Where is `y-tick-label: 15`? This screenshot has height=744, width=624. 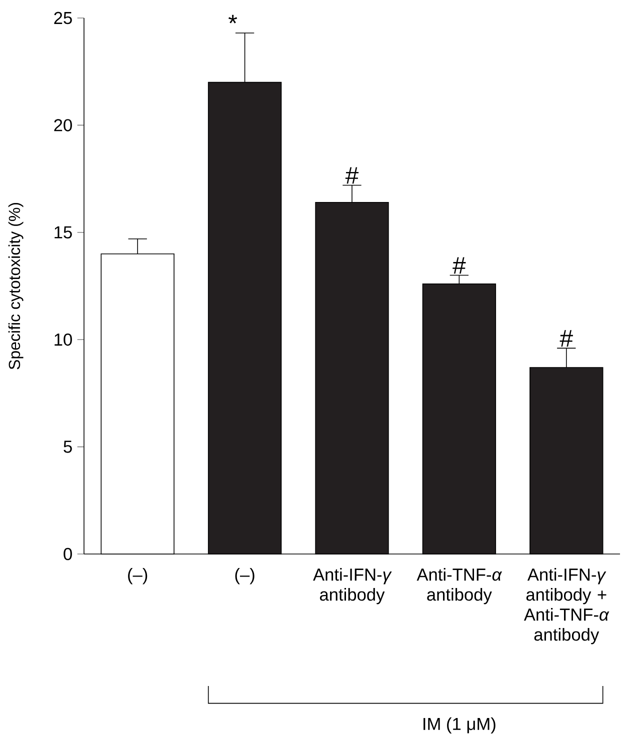 y-tick-label: 15 is located at coordinates (63, 232).